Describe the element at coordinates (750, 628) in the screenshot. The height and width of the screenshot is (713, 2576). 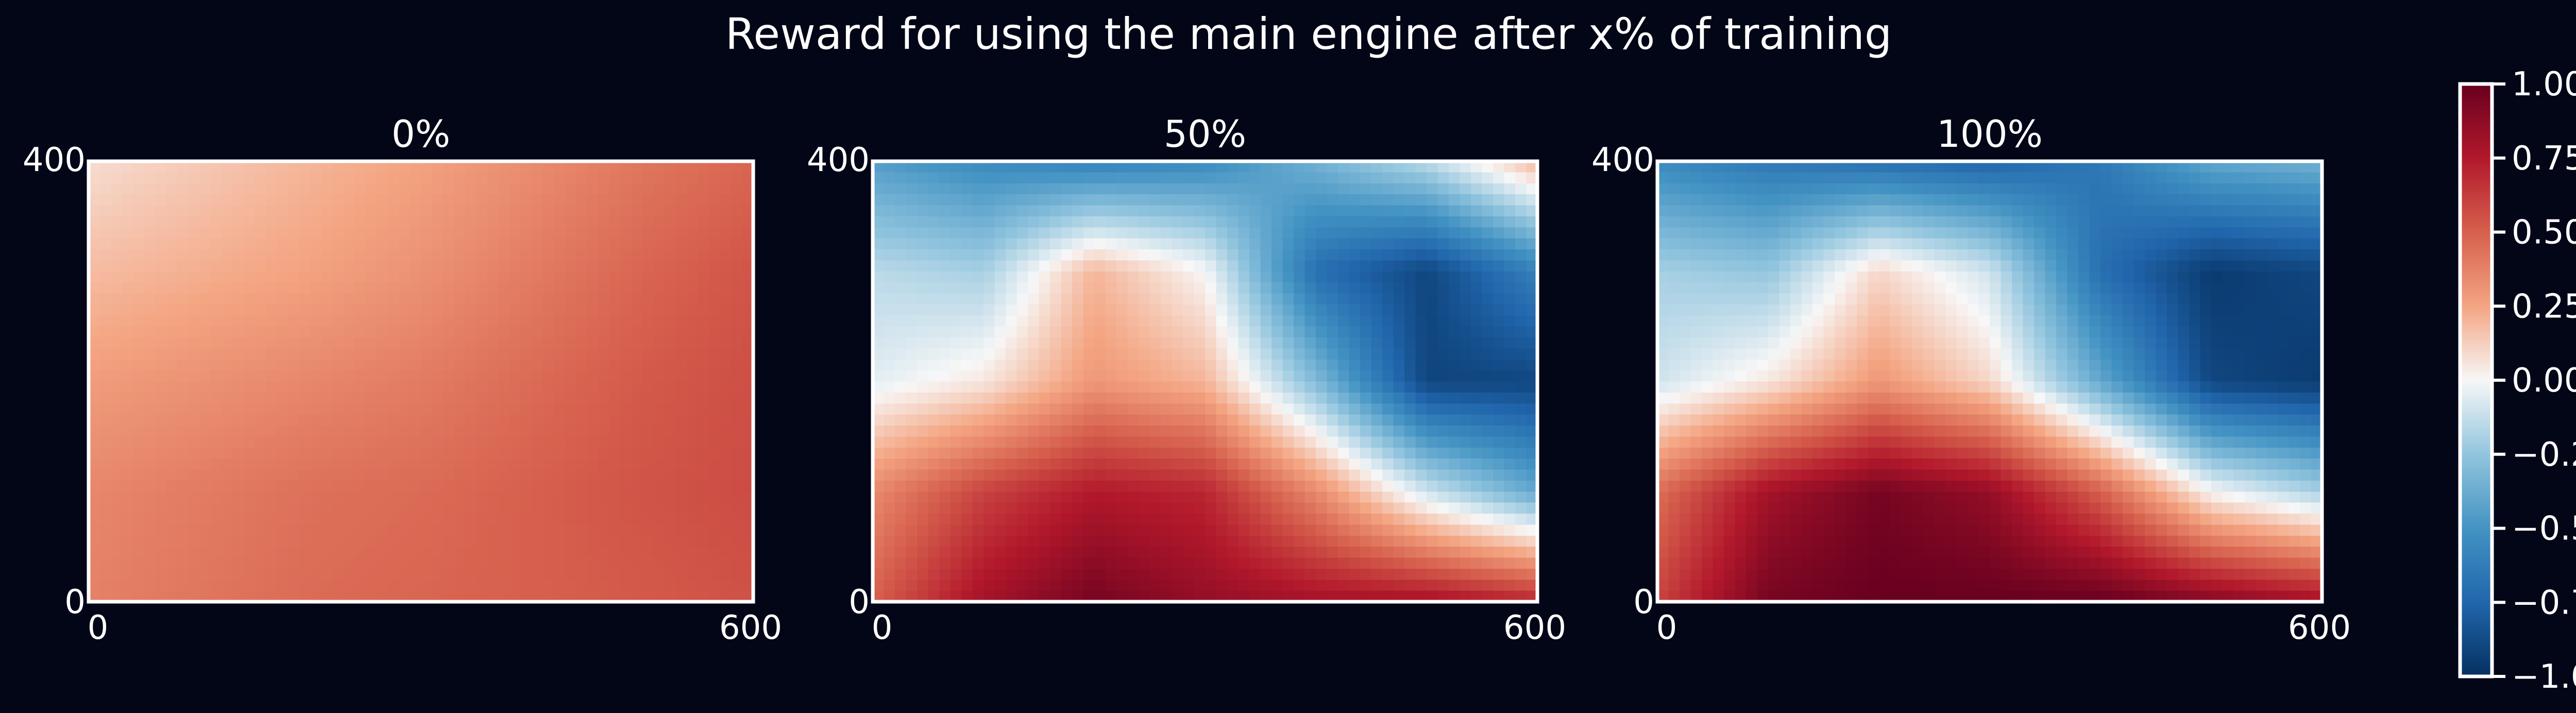
I see `x-tick-label-right: 600` at that location.